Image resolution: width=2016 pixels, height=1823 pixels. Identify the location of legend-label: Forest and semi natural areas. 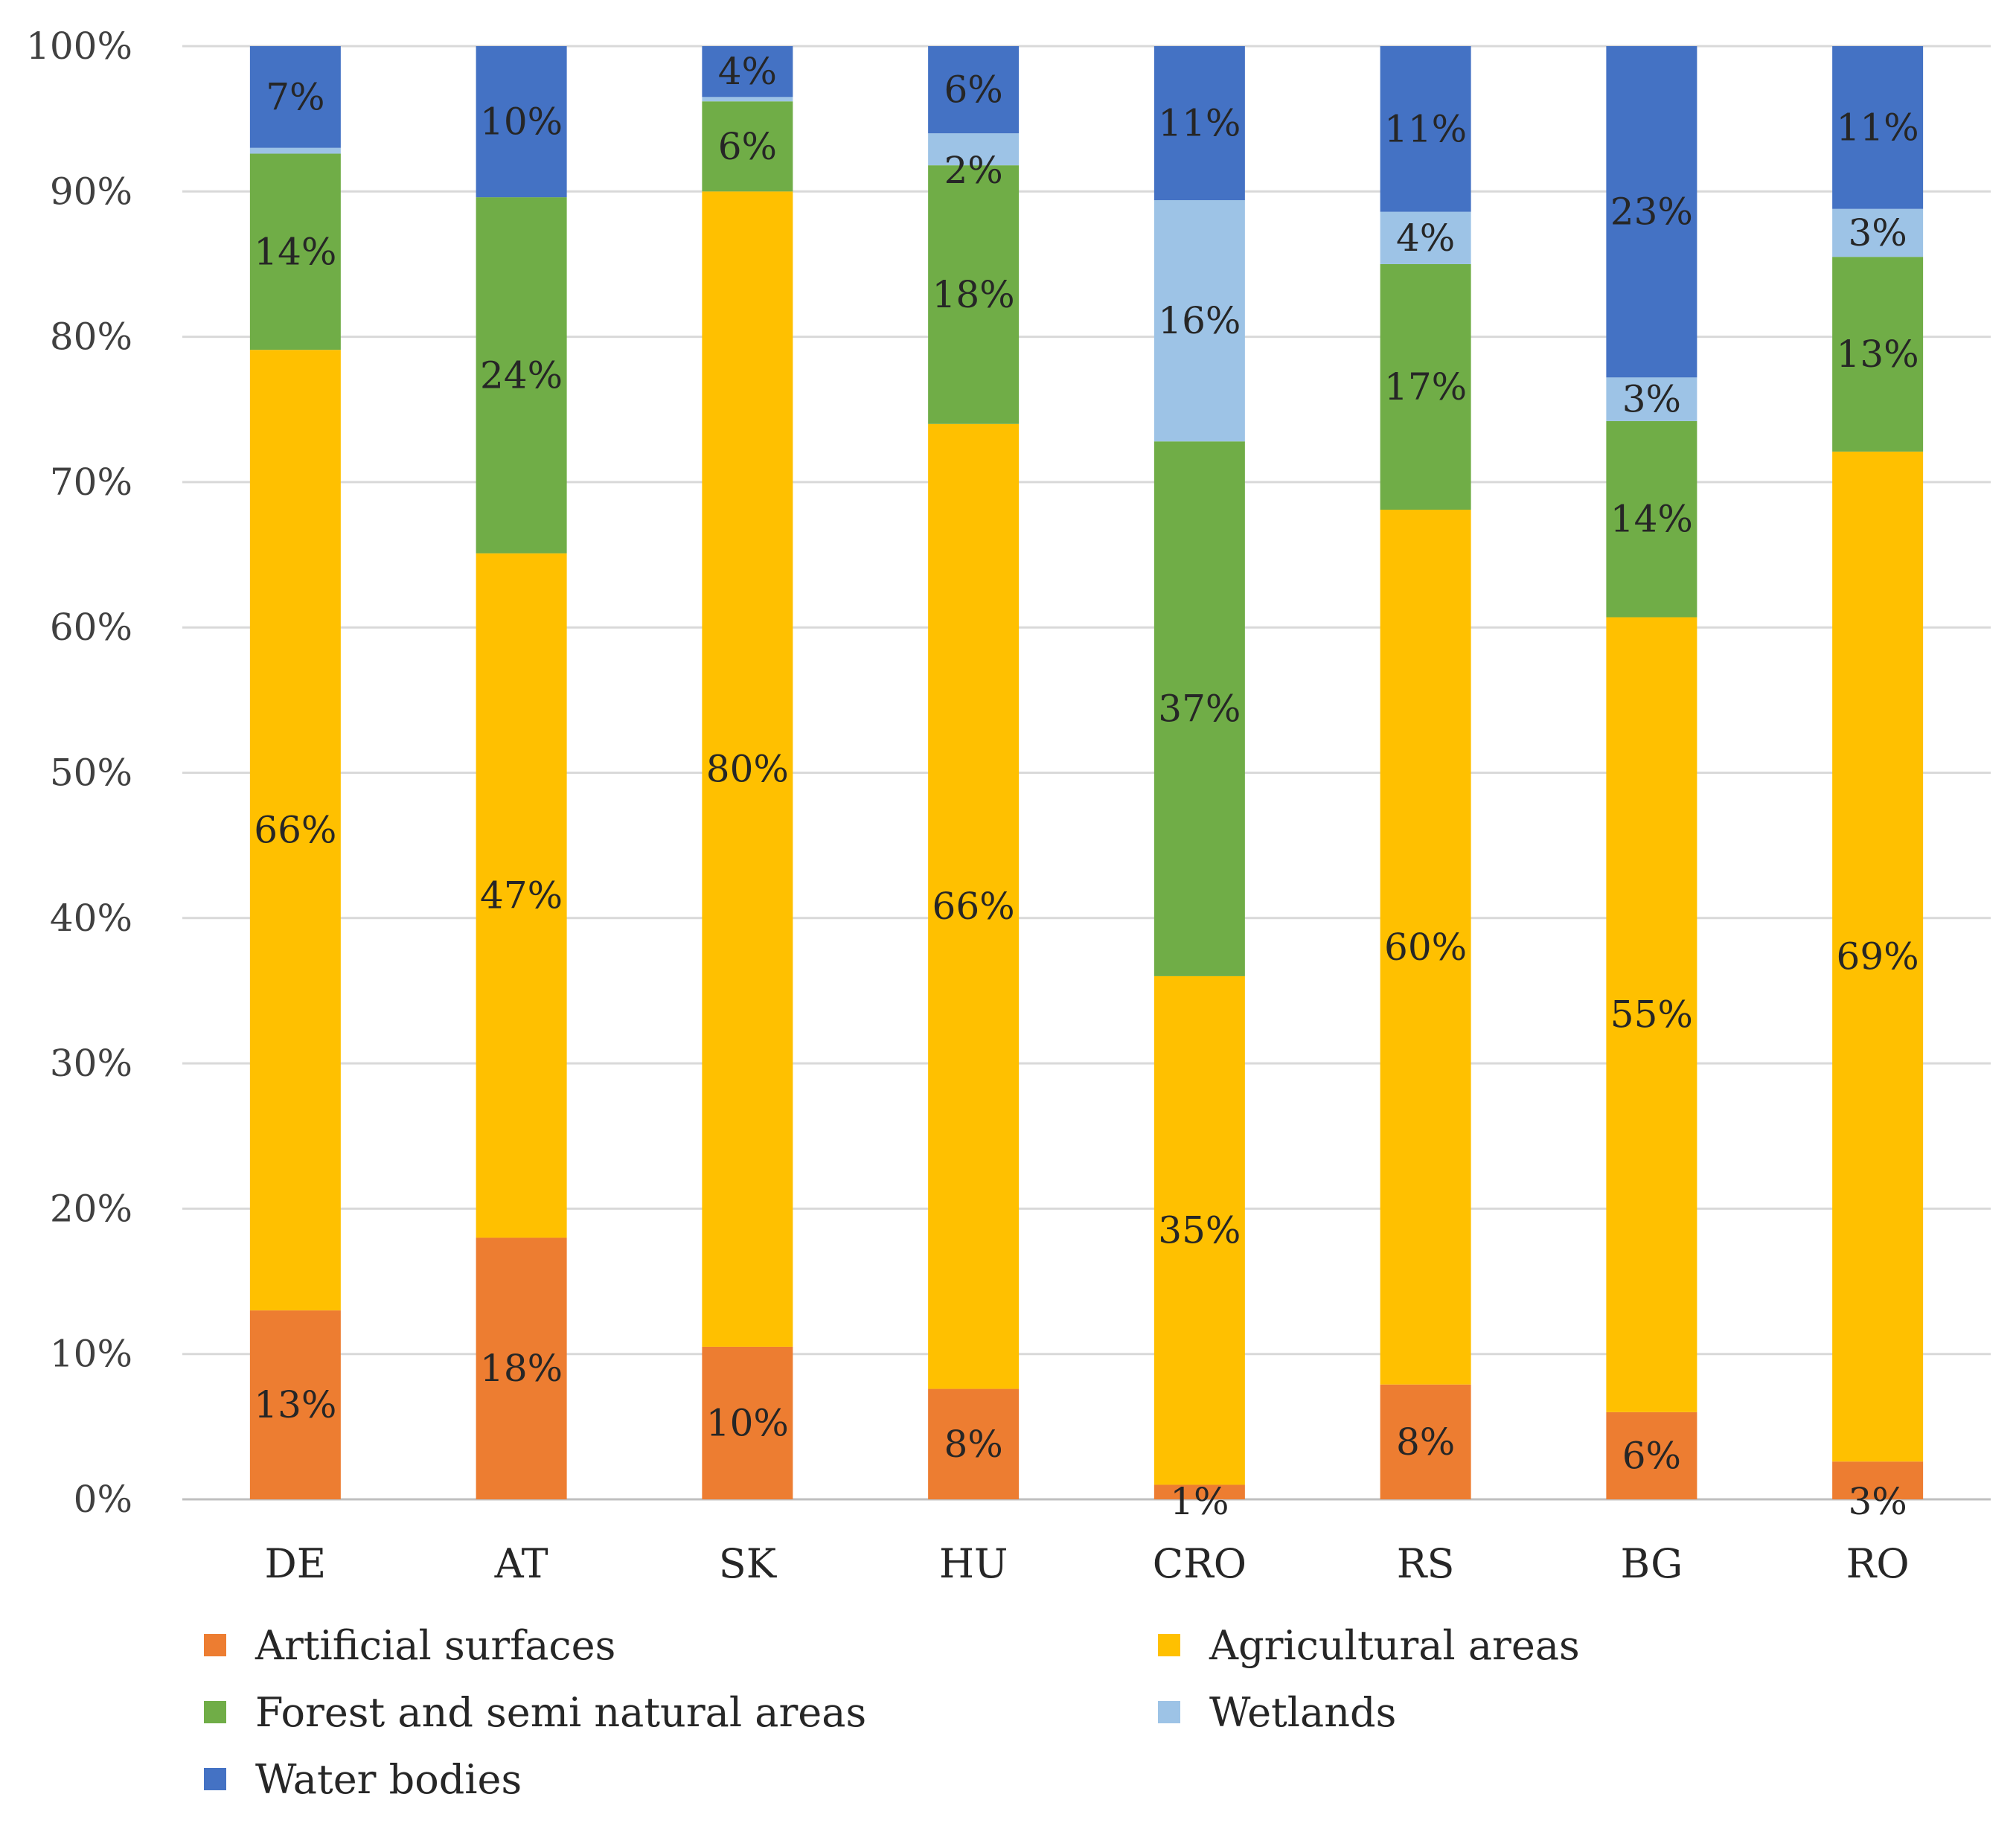
(560, 1712).